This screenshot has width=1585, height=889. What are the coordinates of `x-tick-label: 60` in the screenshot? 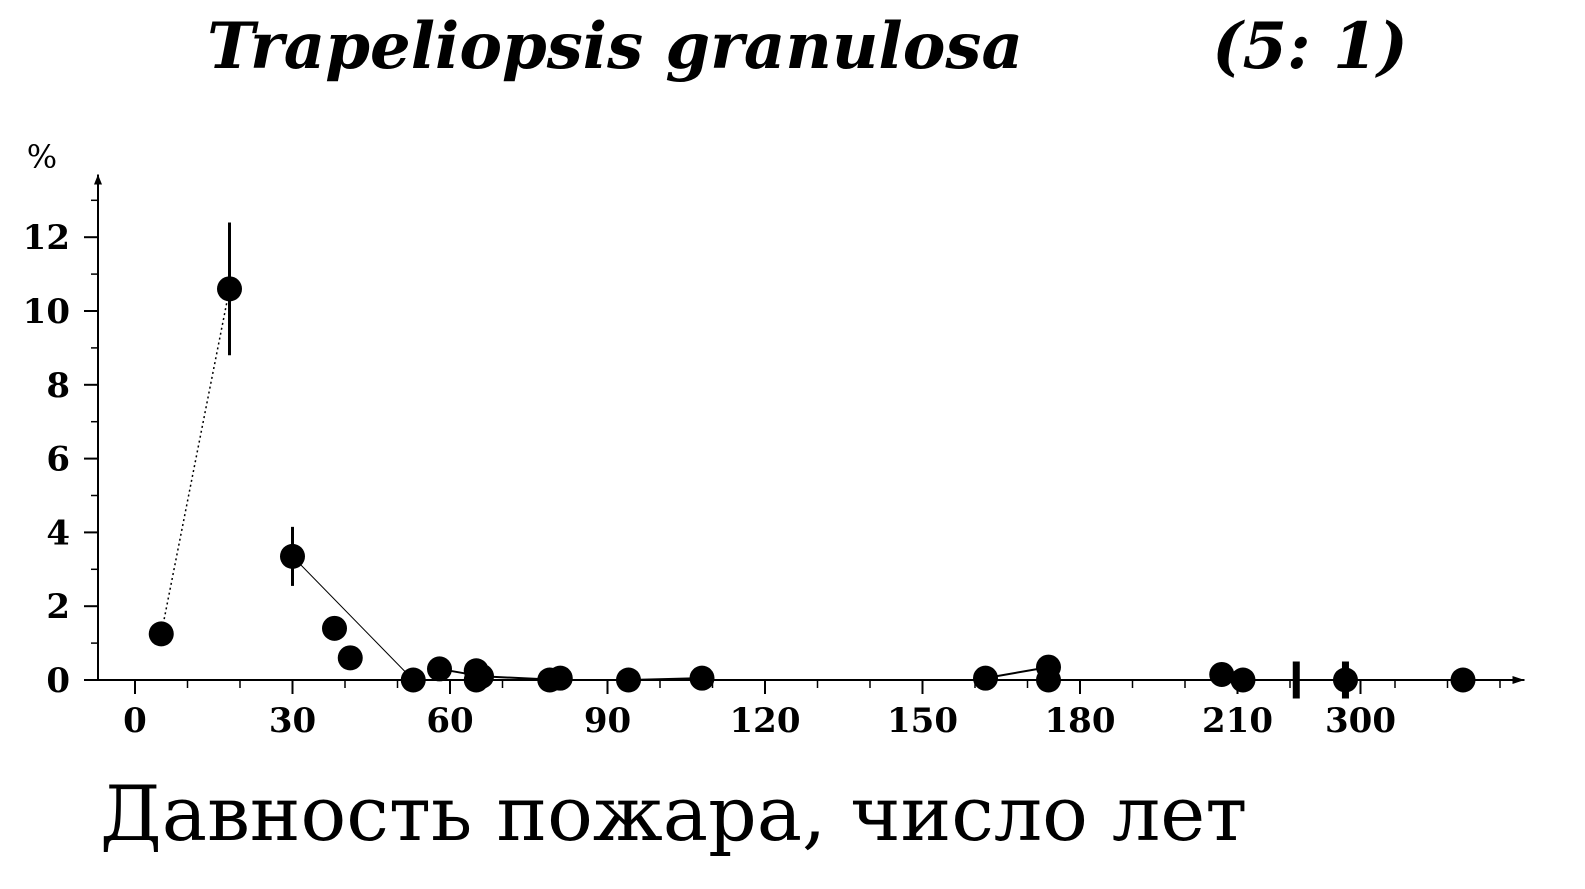 It's located at (449, 721).